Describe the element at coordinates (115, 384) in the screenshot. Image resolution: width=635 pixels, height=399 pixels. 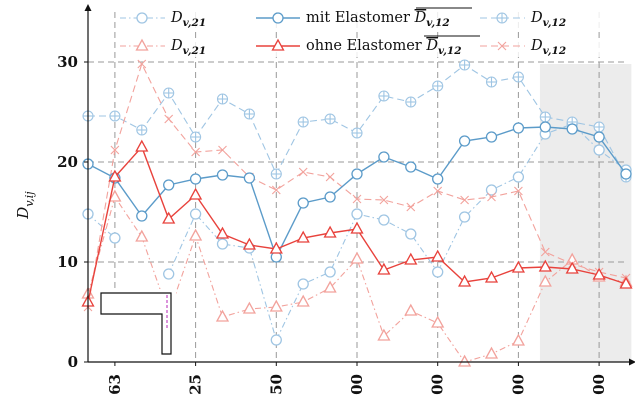
I see `x-tick-label: 63` at that location.